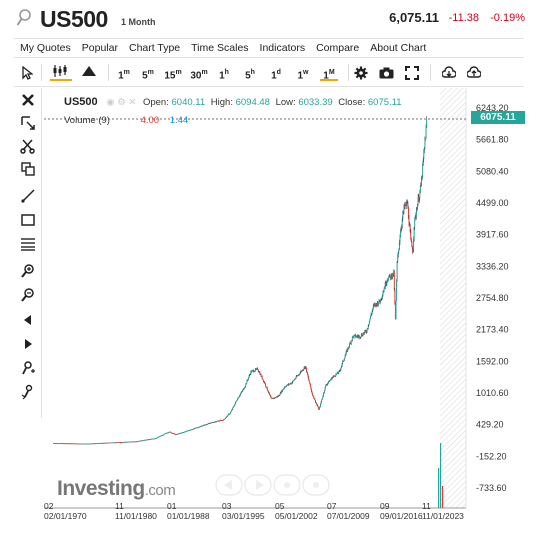 This screenshot has width=537, height=537. I want to click on cloud-upload-icon, so click(474, 73).